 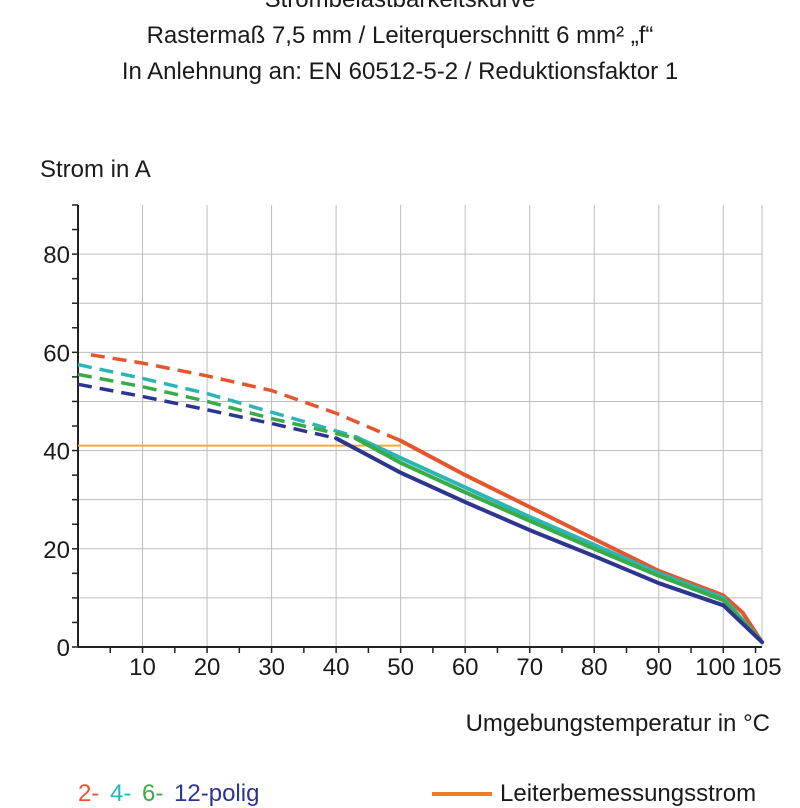 I want to click on series-3-solid-line, so click(x=549, y=540).